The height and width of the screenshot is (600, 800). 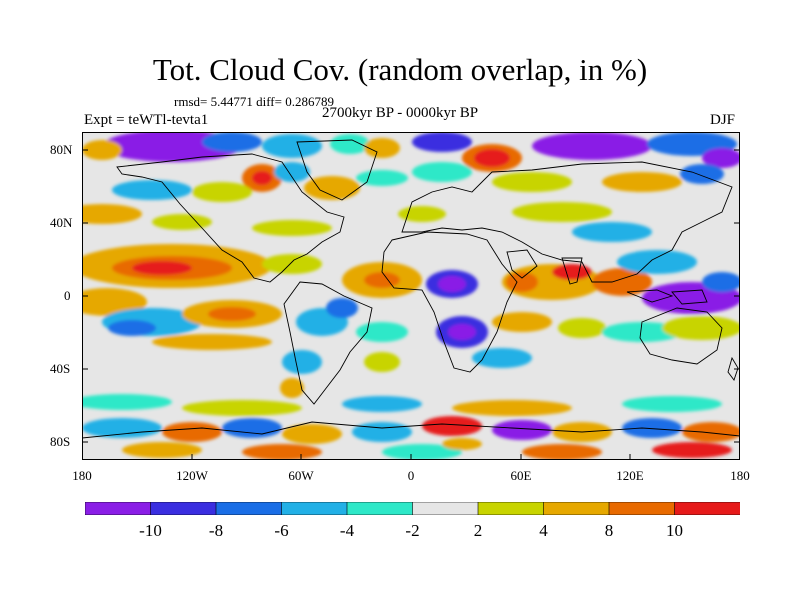 I want to click on lat-label-0: 0, so click(x=67, y=295).